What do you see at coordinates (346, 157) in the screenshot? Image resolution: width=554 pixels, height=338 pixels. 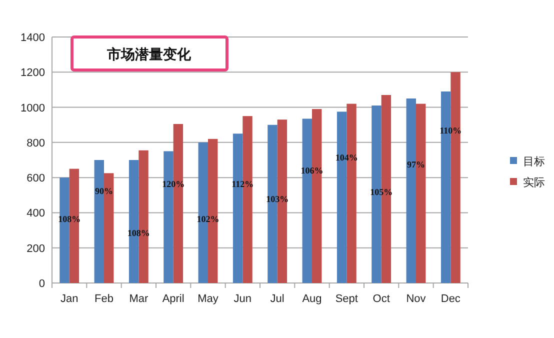 I see `annotation: 104%` at bounding box center [346, 157].